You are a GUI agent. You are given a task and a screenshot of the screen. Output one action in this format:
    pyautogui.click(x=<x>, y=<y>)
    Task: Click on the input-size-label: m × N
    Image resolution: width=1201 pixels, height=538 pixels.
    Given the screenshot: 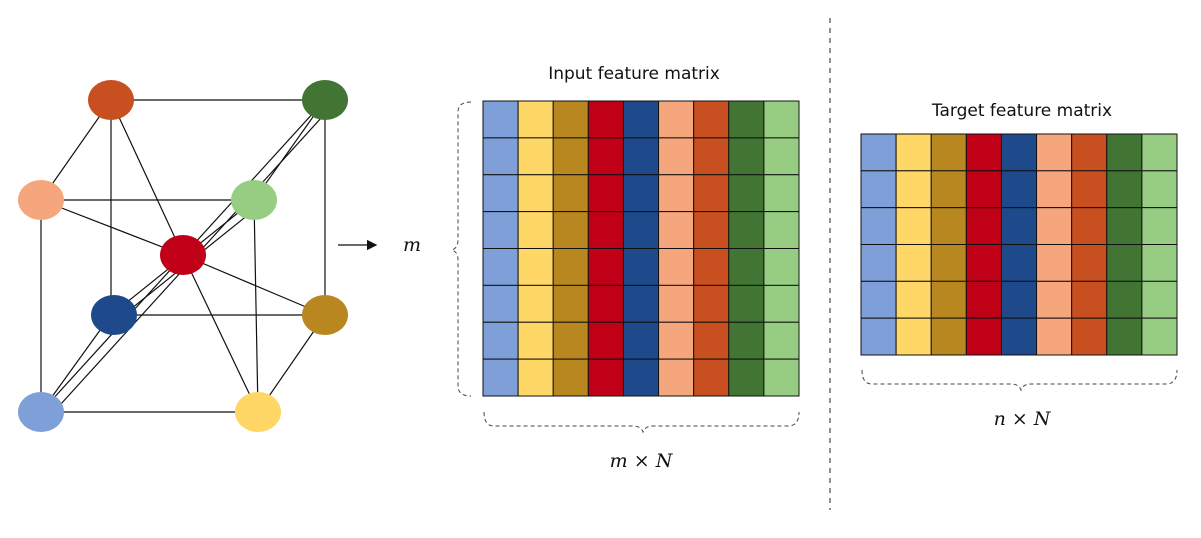 What is the action you would take?
    pyautogui.click(x=642, y=461)
    